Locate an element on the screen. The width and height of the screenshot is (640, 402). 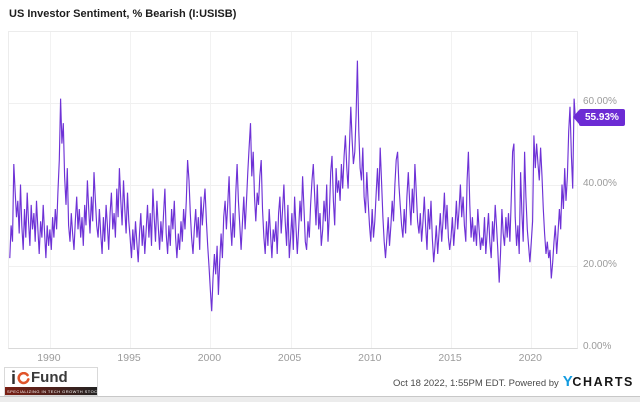
x-axis-tick: 1990 is located at coordinates (49, 358).